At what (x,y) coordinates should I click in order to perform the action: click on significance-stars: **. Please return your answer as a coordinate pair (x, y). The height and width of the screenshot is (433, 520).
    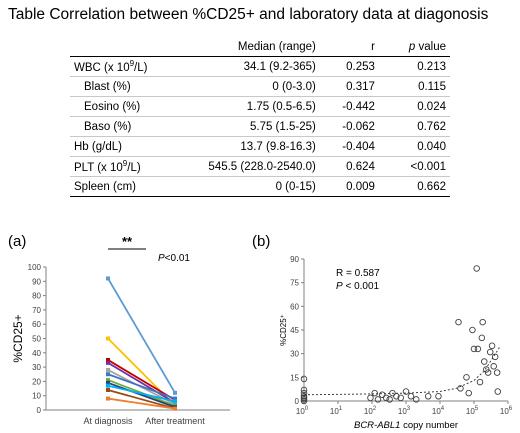
    Looking at the image, I should click on (127, 241).